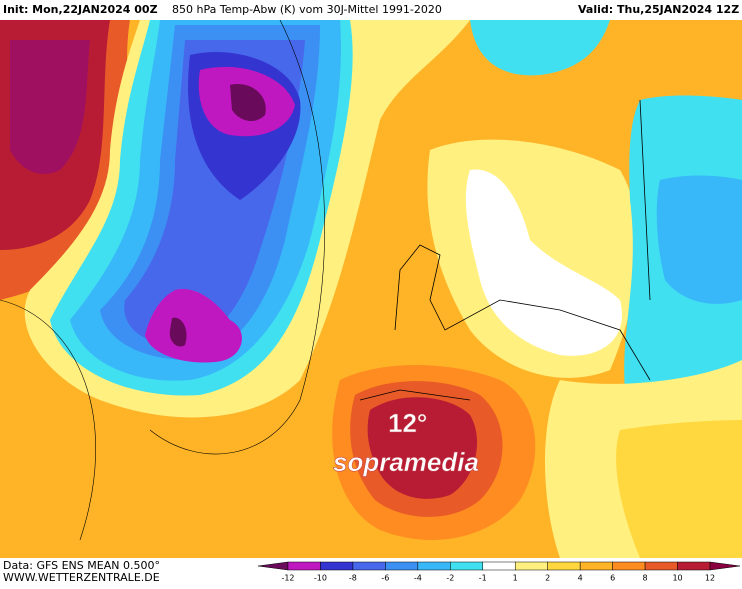 This screenshot has width=742, height=589. Describe the element at coordinates (710, 578) in the screenshot. I see `colorbar-label: 12` at that location.